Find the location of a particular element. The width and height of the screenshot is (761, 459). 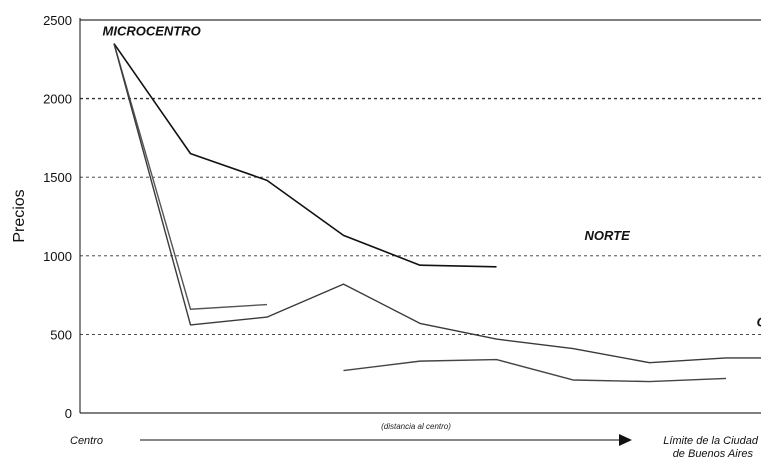

y-tick-label-500: 500 is located at coordinates (61, 334).